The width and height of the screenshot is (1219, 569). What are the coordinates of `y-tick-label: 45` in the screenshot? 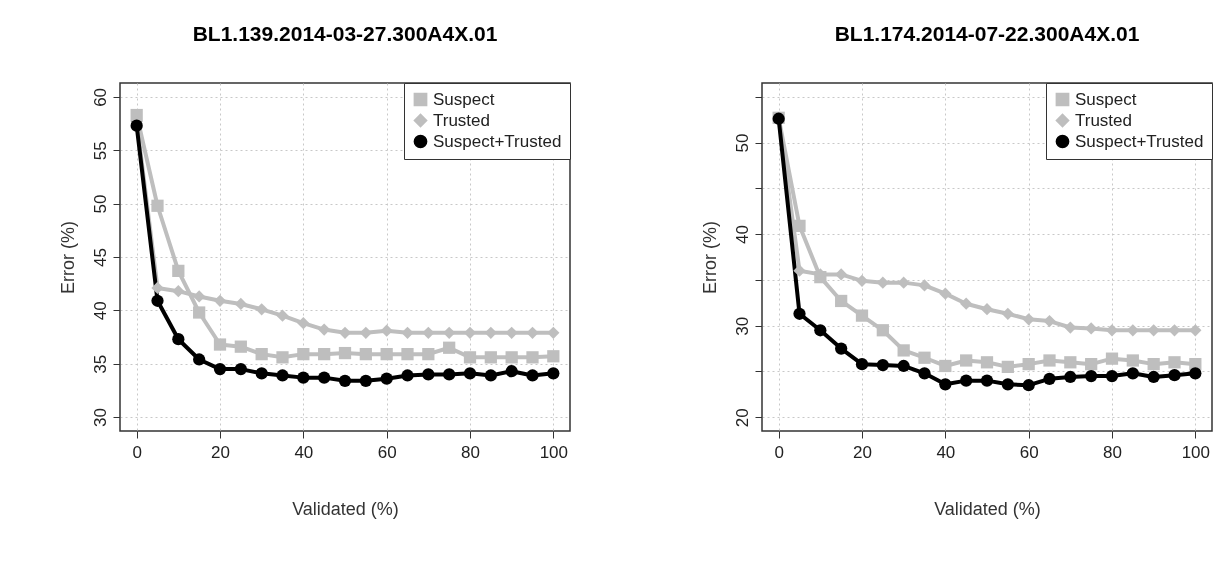 It's located at (100, 257).